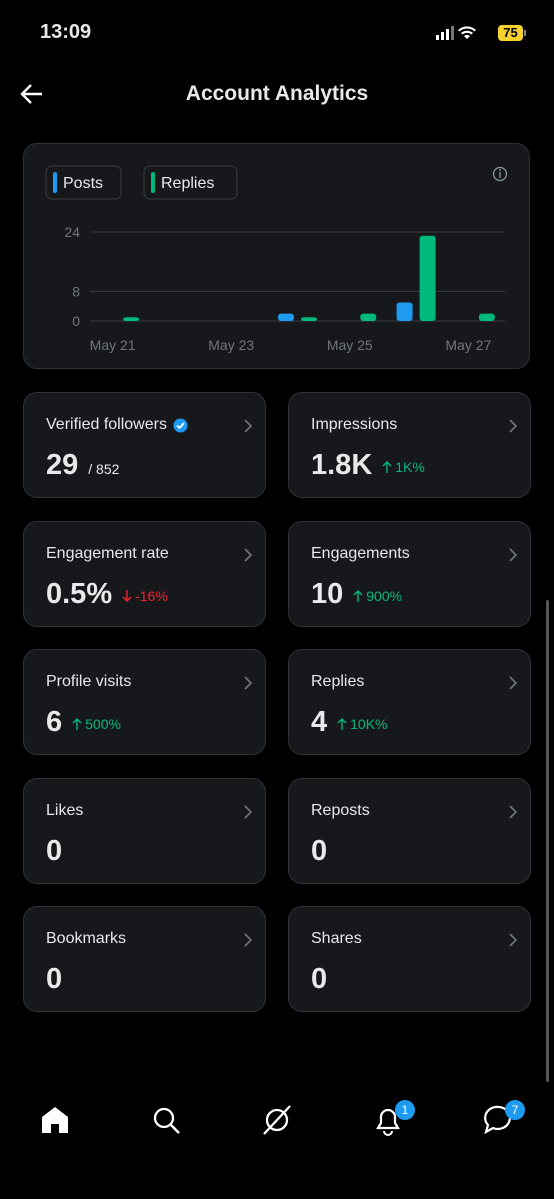 This screenshot has width=554, height=1199. Describe the element at coordinates (62, 465) in the screenshot. I see `metric-value: 29` at that location.